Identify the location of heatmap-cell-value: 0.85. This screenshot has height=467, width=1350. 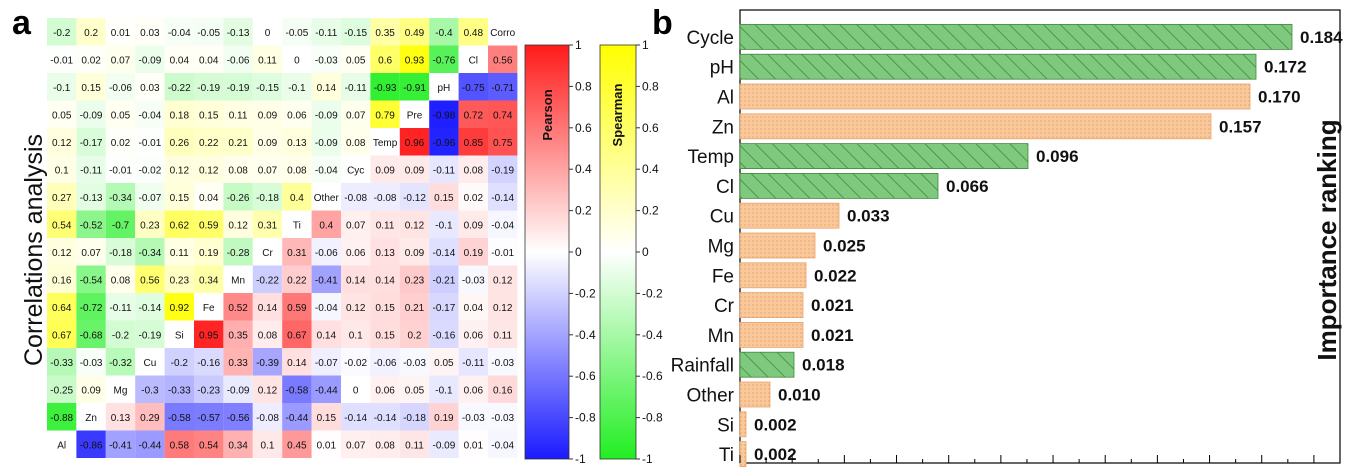
(474, 143).